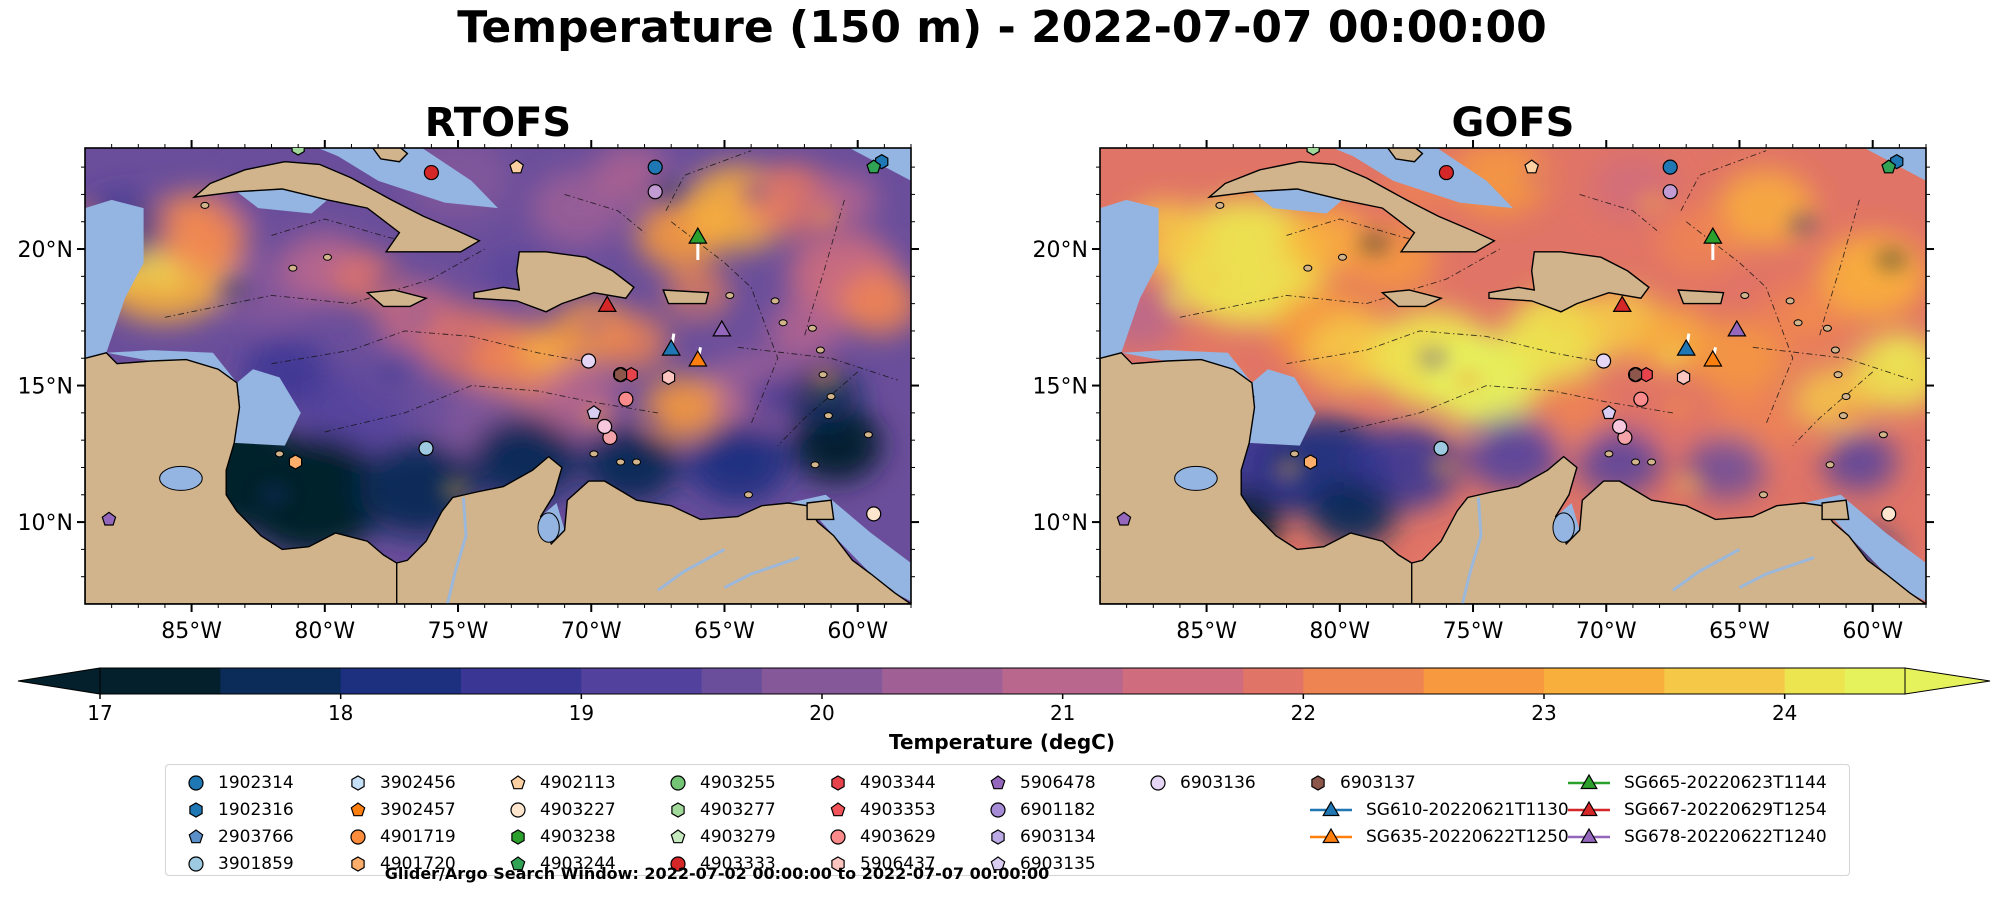 This screenshot has height=897, width=2004. Describe the element at coordinates (1446, 172) in the screenshot. I see `float-4903333-marker` at that location.